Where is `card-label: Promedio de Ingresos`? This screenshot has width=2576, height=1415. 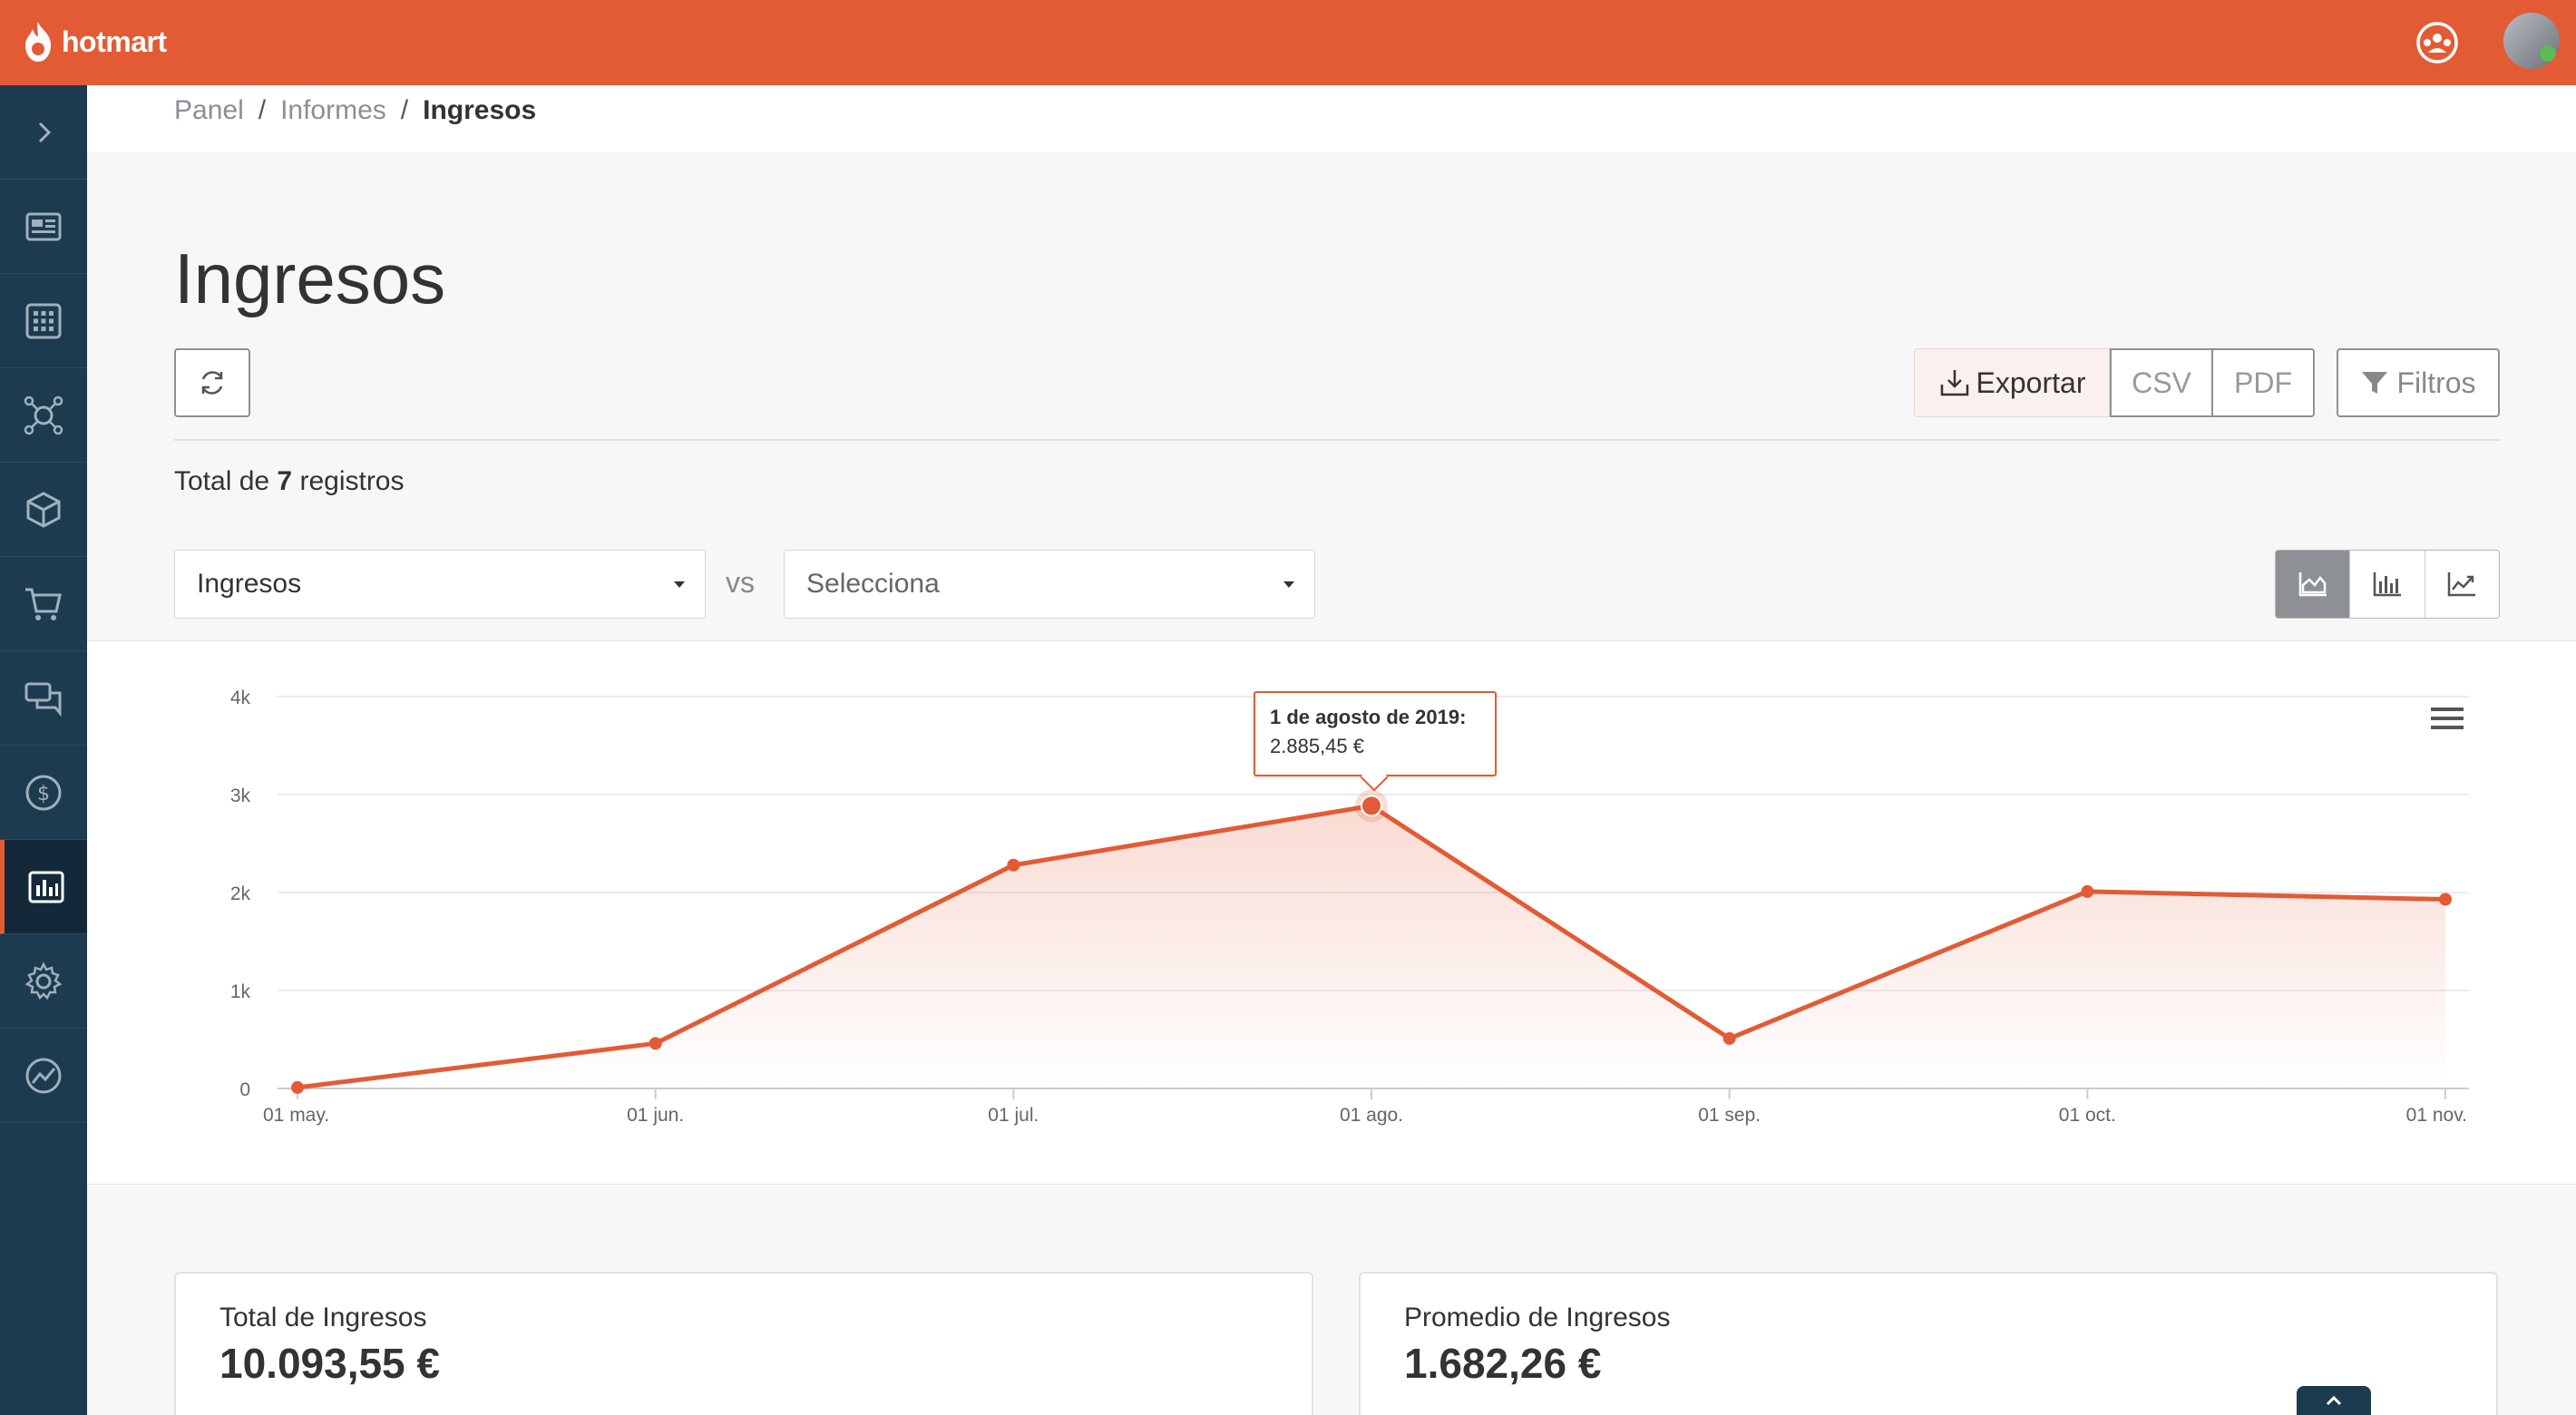 card-label: Promedio de Ingresos is located at coordinates (1537, 1317).